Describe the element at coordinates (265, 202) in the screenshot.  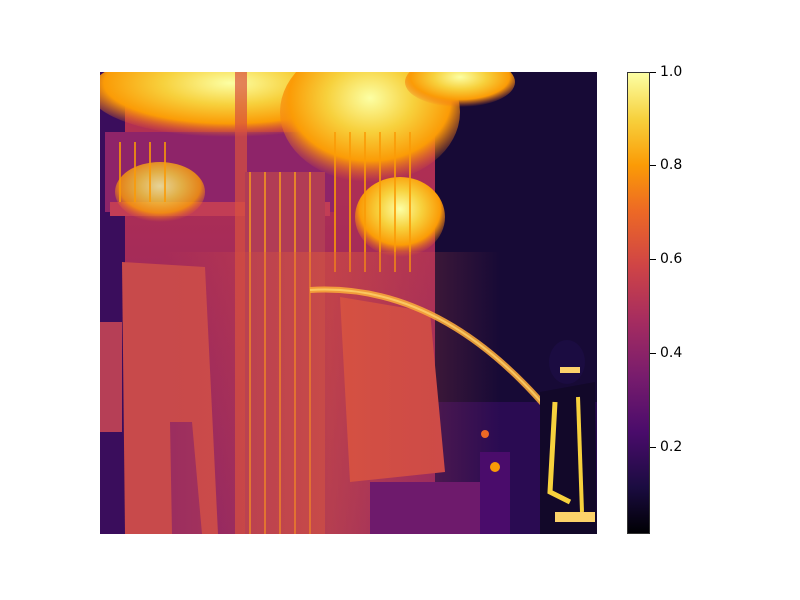
I see `balcony-railing` at that location.